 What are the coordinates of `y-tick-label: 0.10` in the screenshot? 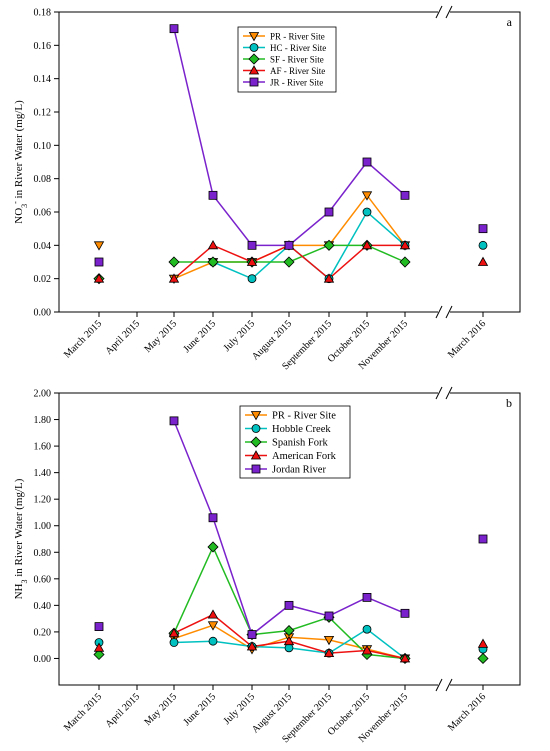 It's located at (43, 146).